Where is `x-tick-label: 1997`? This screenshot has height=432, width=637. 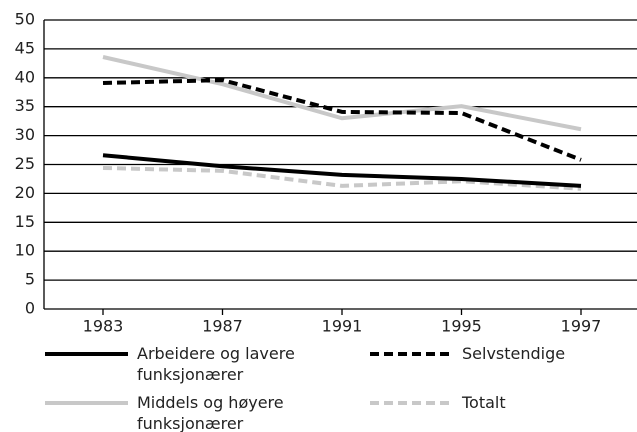
x-tick-label: 1997 is located at coordinates (581, 326).